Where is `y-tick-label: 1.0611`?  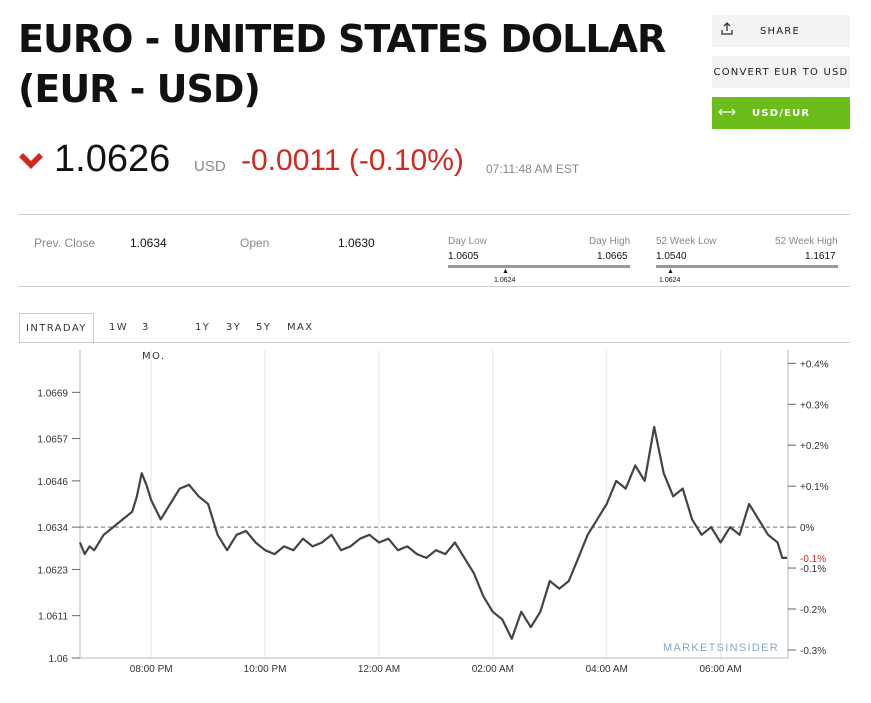
y-tick-label: 1.0611 is located at coordinates (53, 617).